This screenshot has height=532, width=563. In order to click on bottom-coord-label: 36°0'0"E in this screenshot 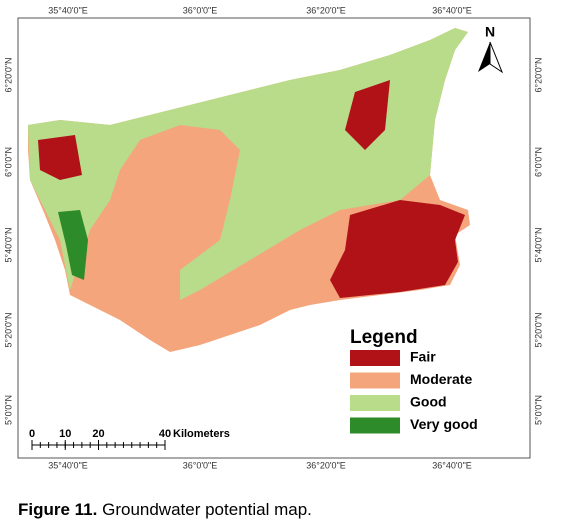, I will do `click(200, 465)`.